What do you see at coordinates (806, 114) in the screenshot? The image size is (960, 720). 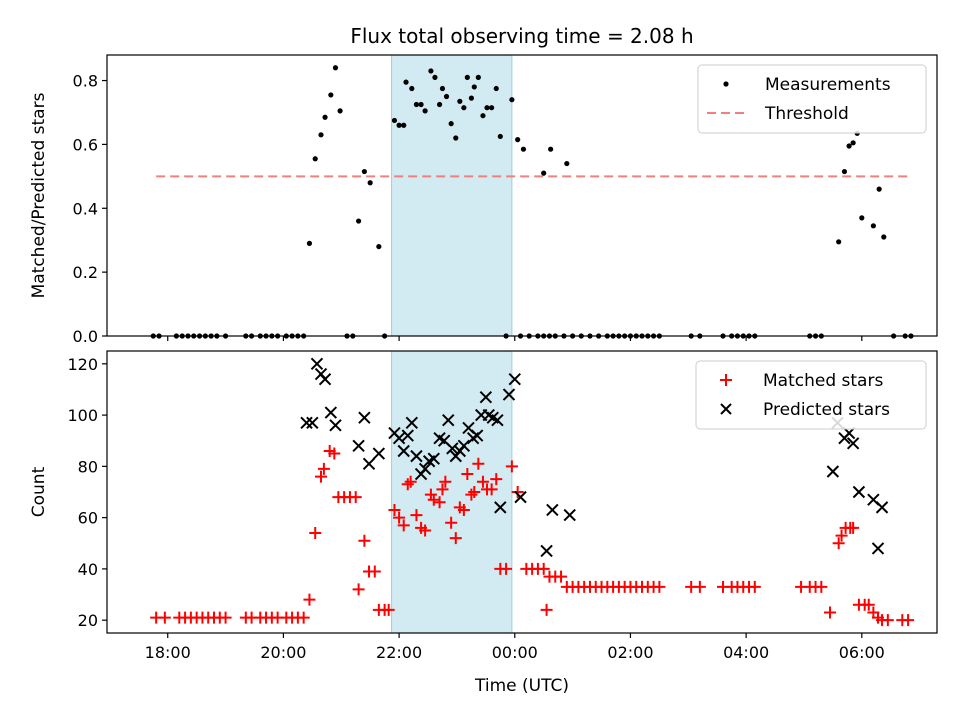 I see `legend-threshold-label: Threshold` at bounding box center [806, 114].